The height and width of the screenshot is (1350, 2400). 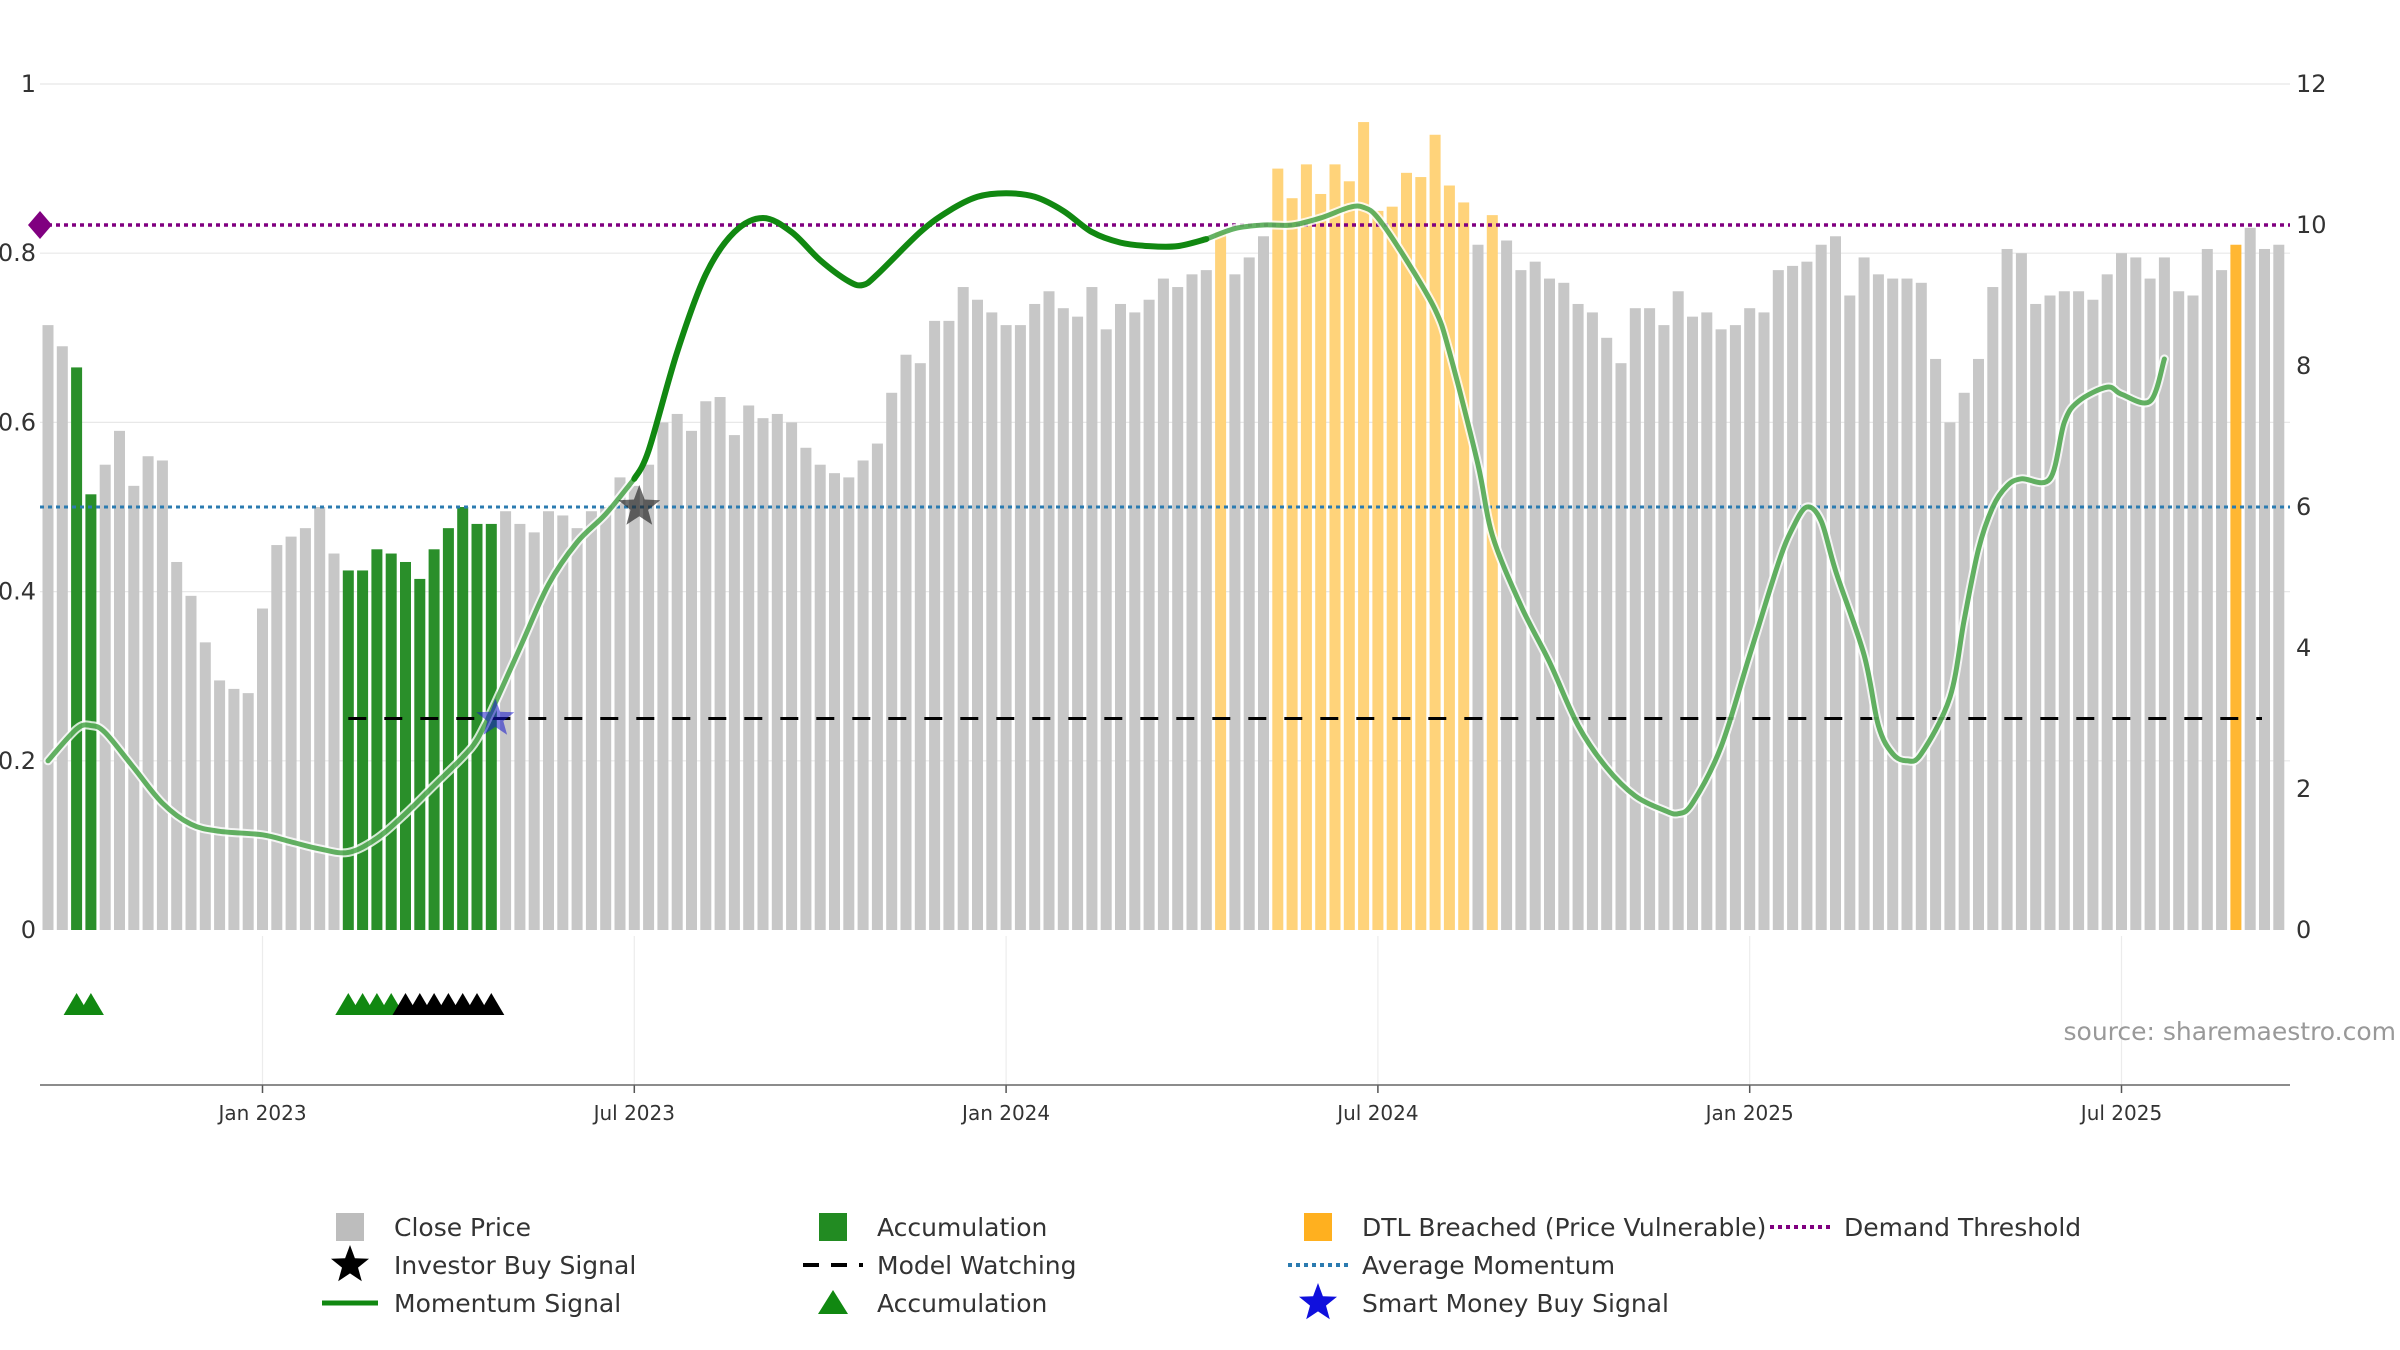 What do you see at coordinates (495, 716) in the screenshot?
I see `smart-money-buy-signal-star` at bounding box center [495, 716].